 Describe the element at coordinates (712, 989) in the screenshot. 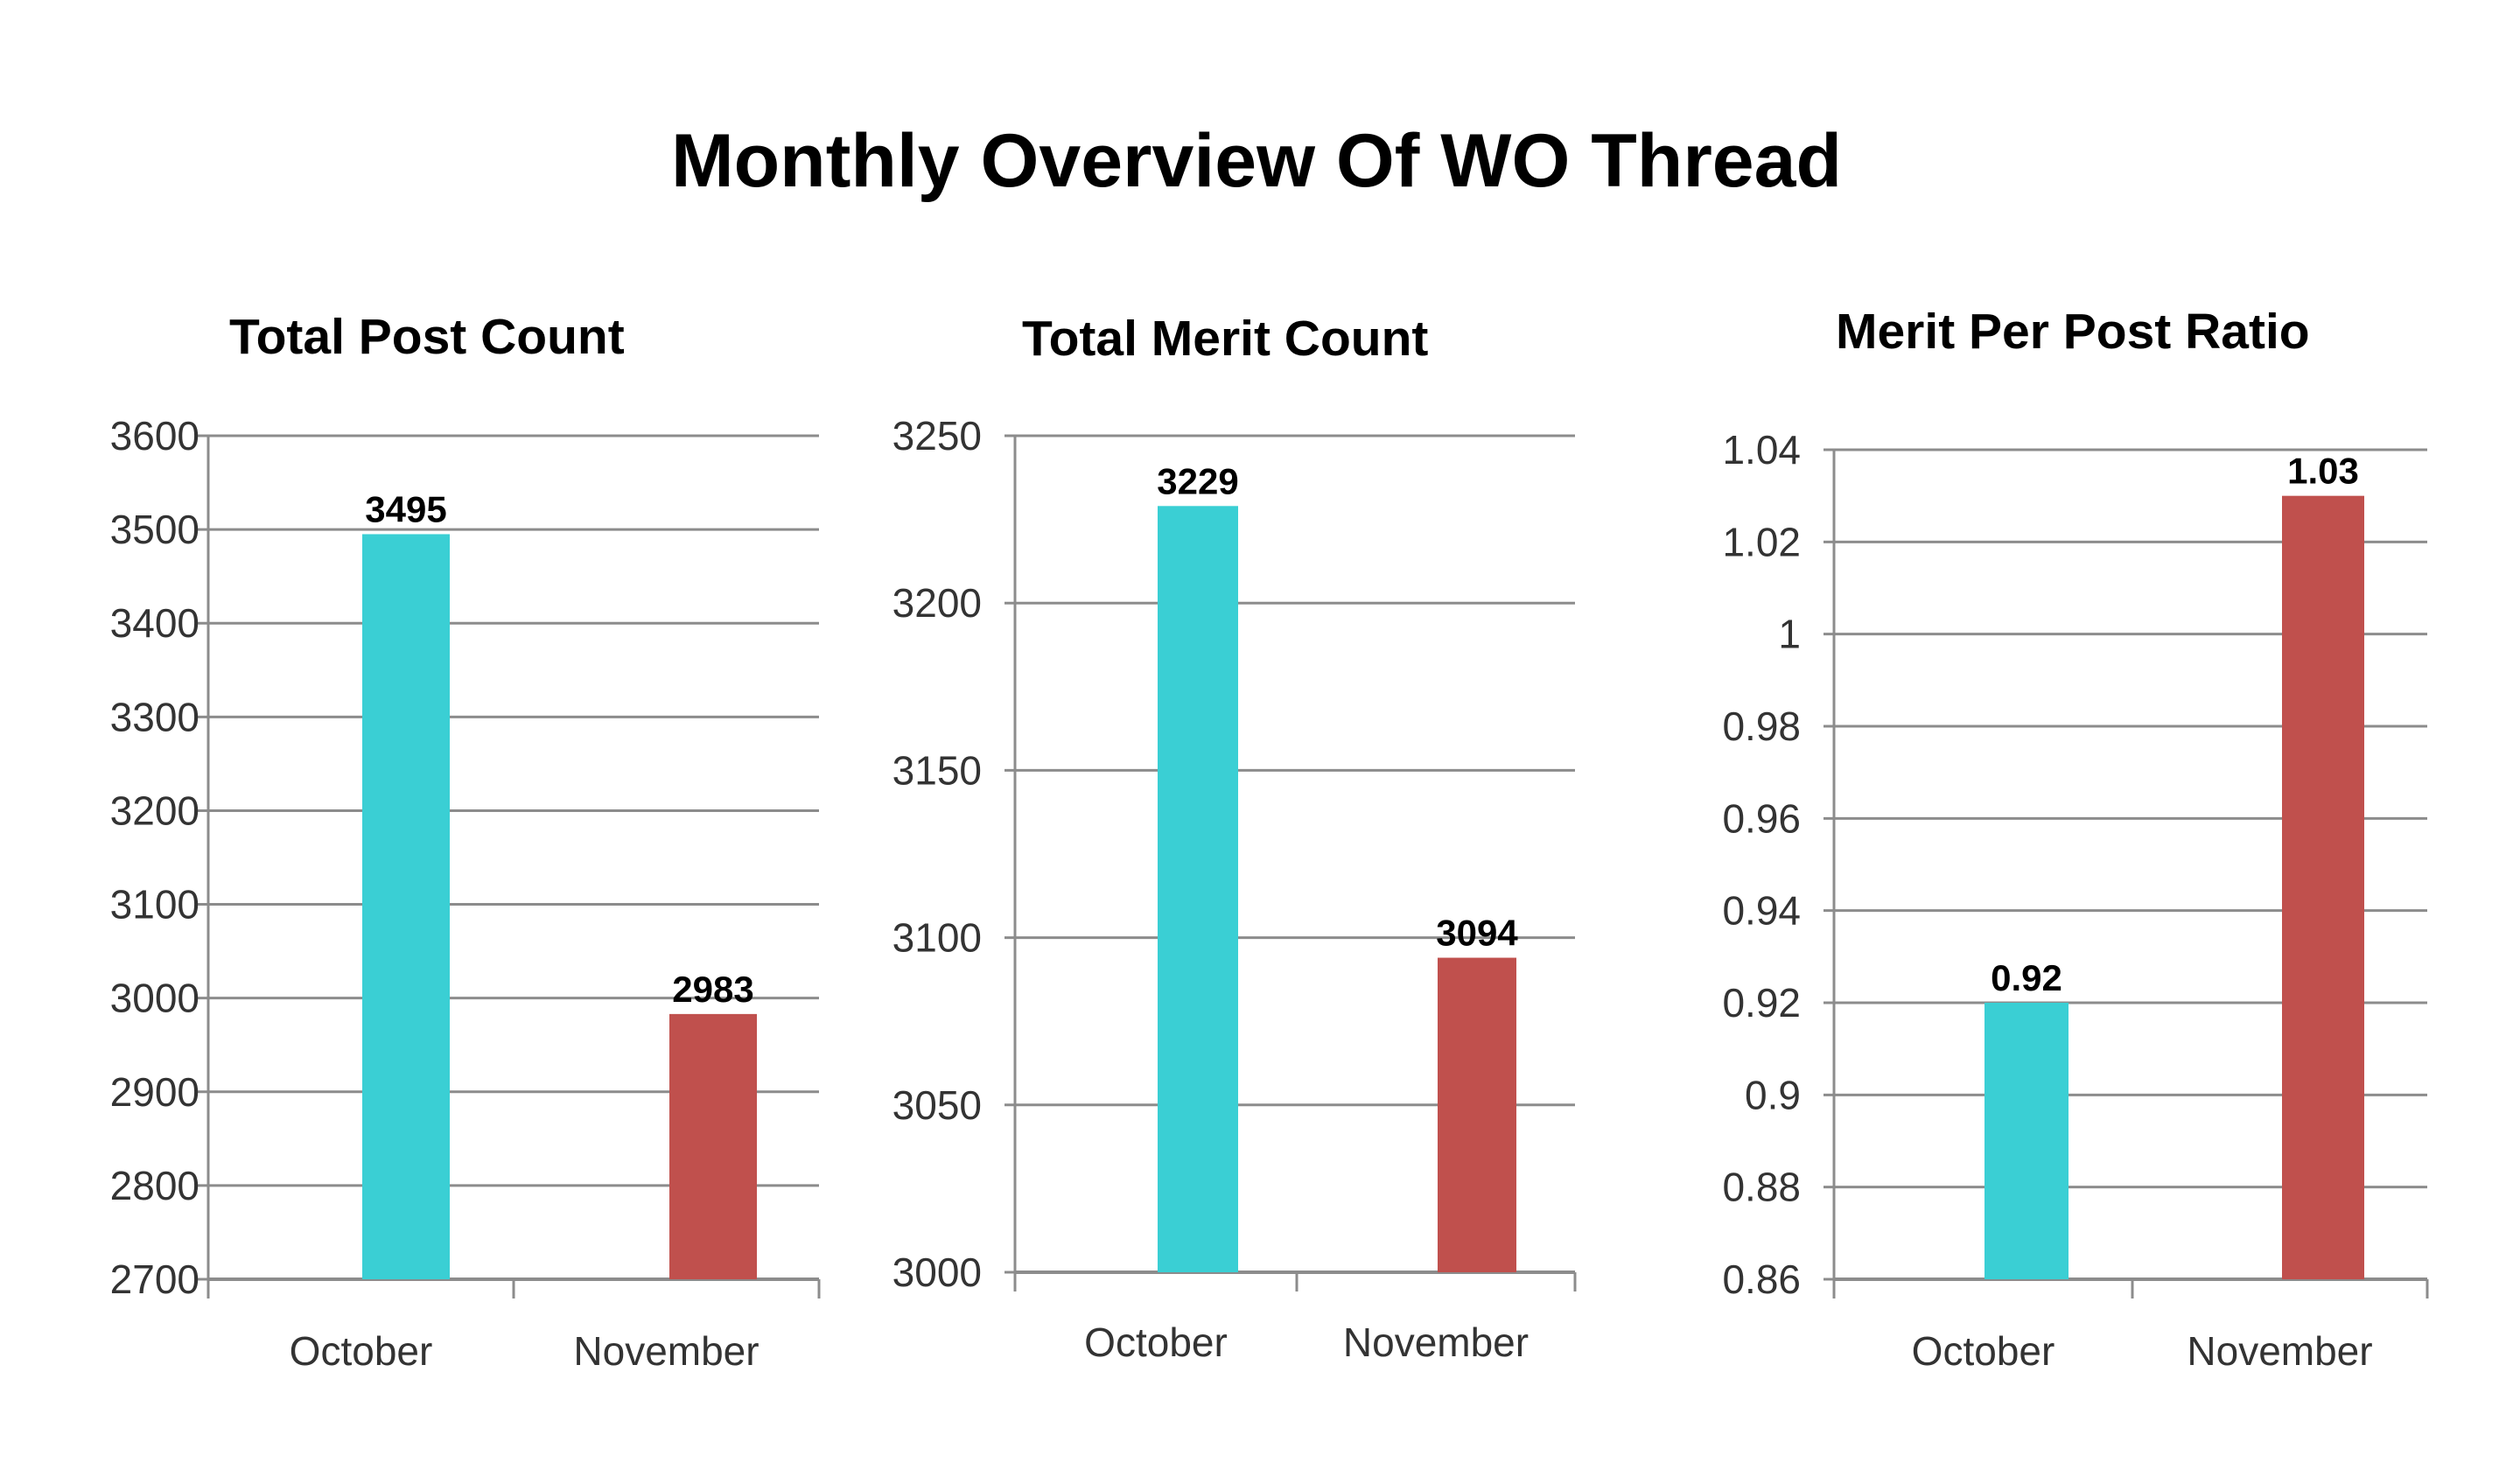

I see `data-label: 2983` at that location.